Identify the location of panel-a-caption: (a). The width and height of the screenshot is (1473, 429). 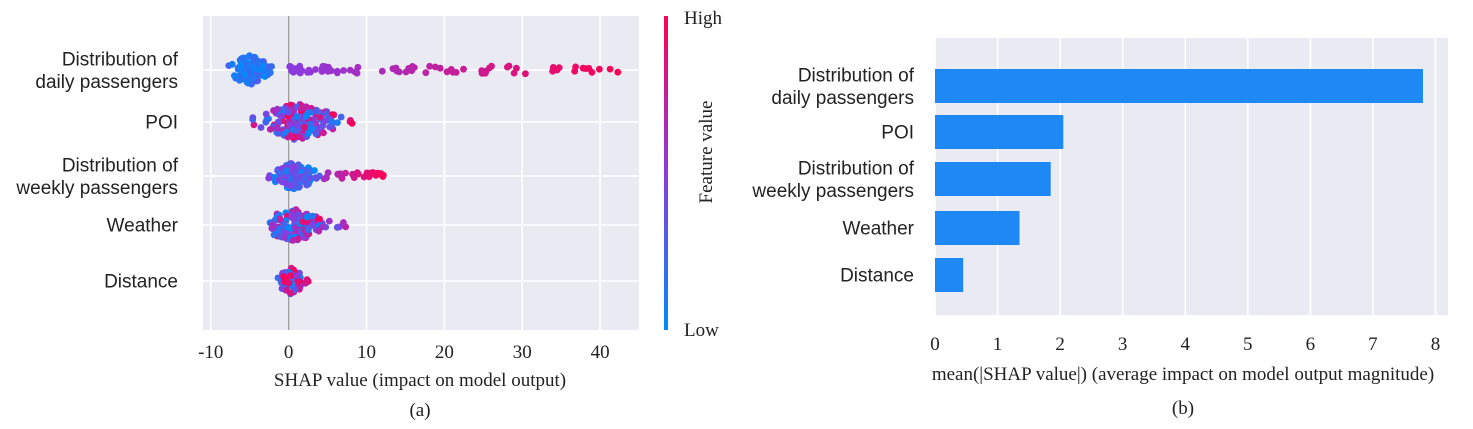
(419, 410).